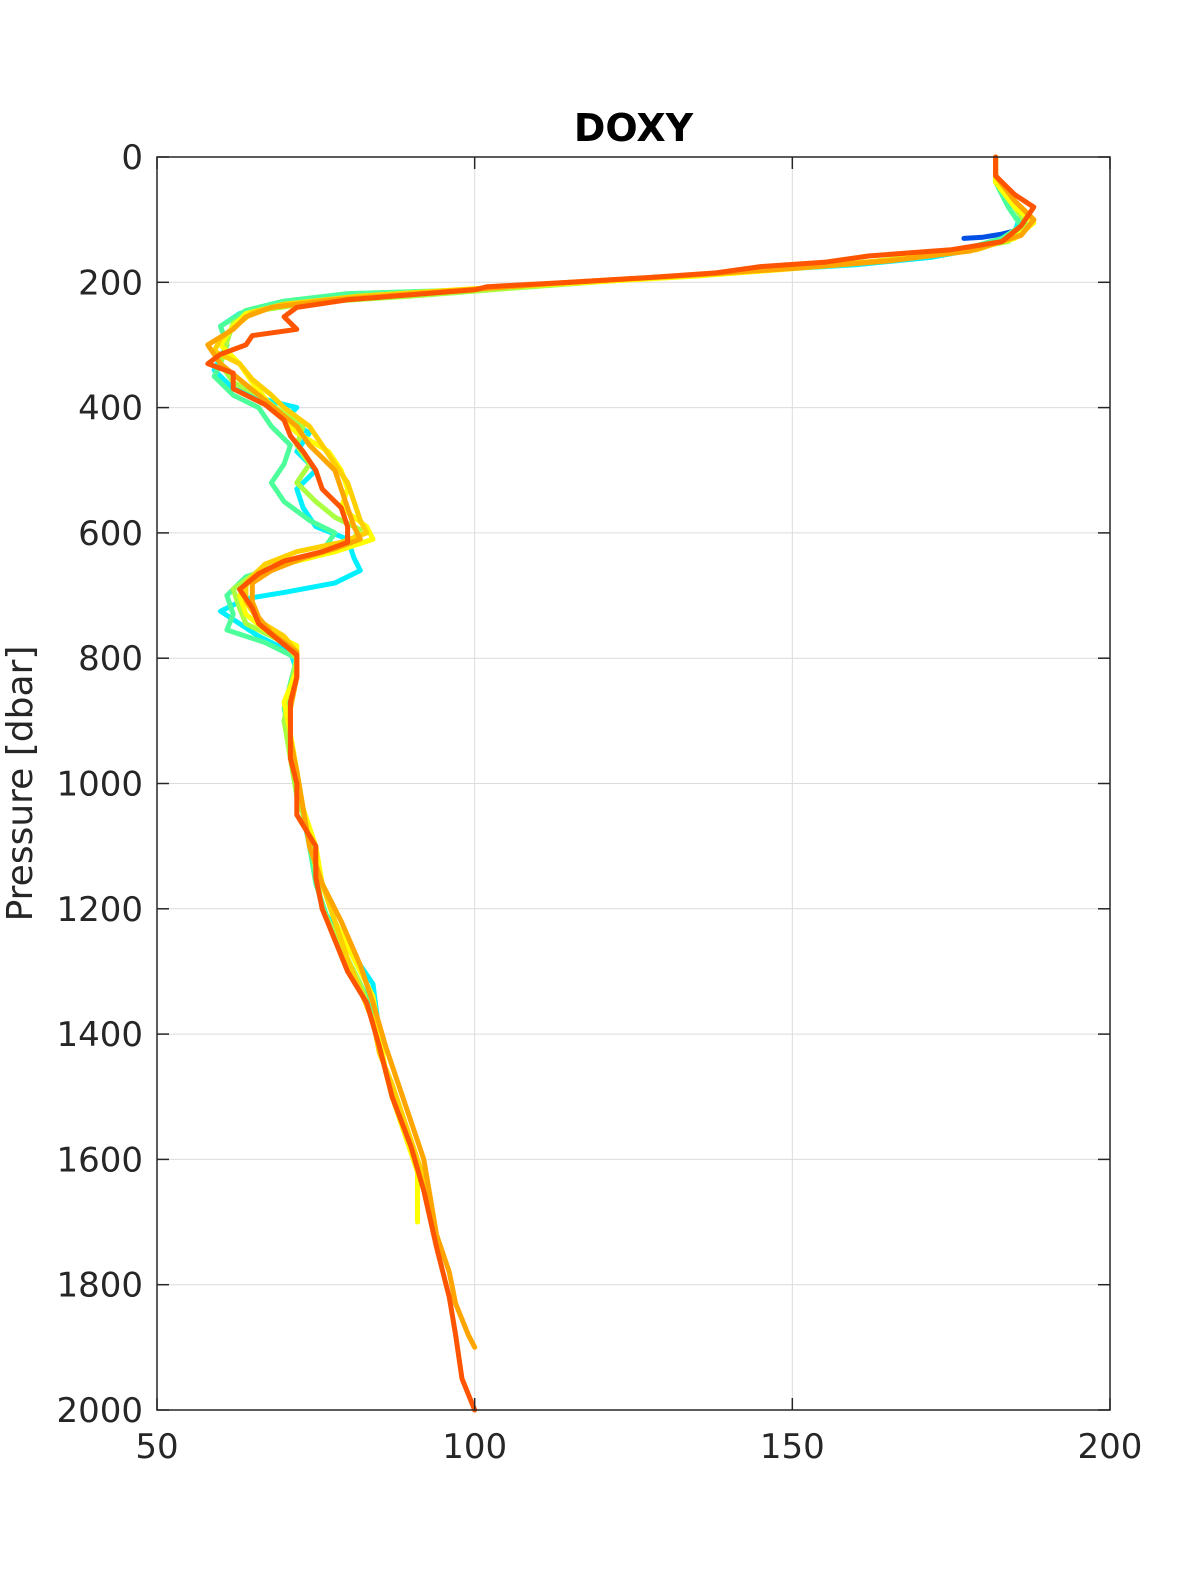 This screenshot has width=1200, height=1575. I want to click on x-tick-label: 50, so click(156, 1447).